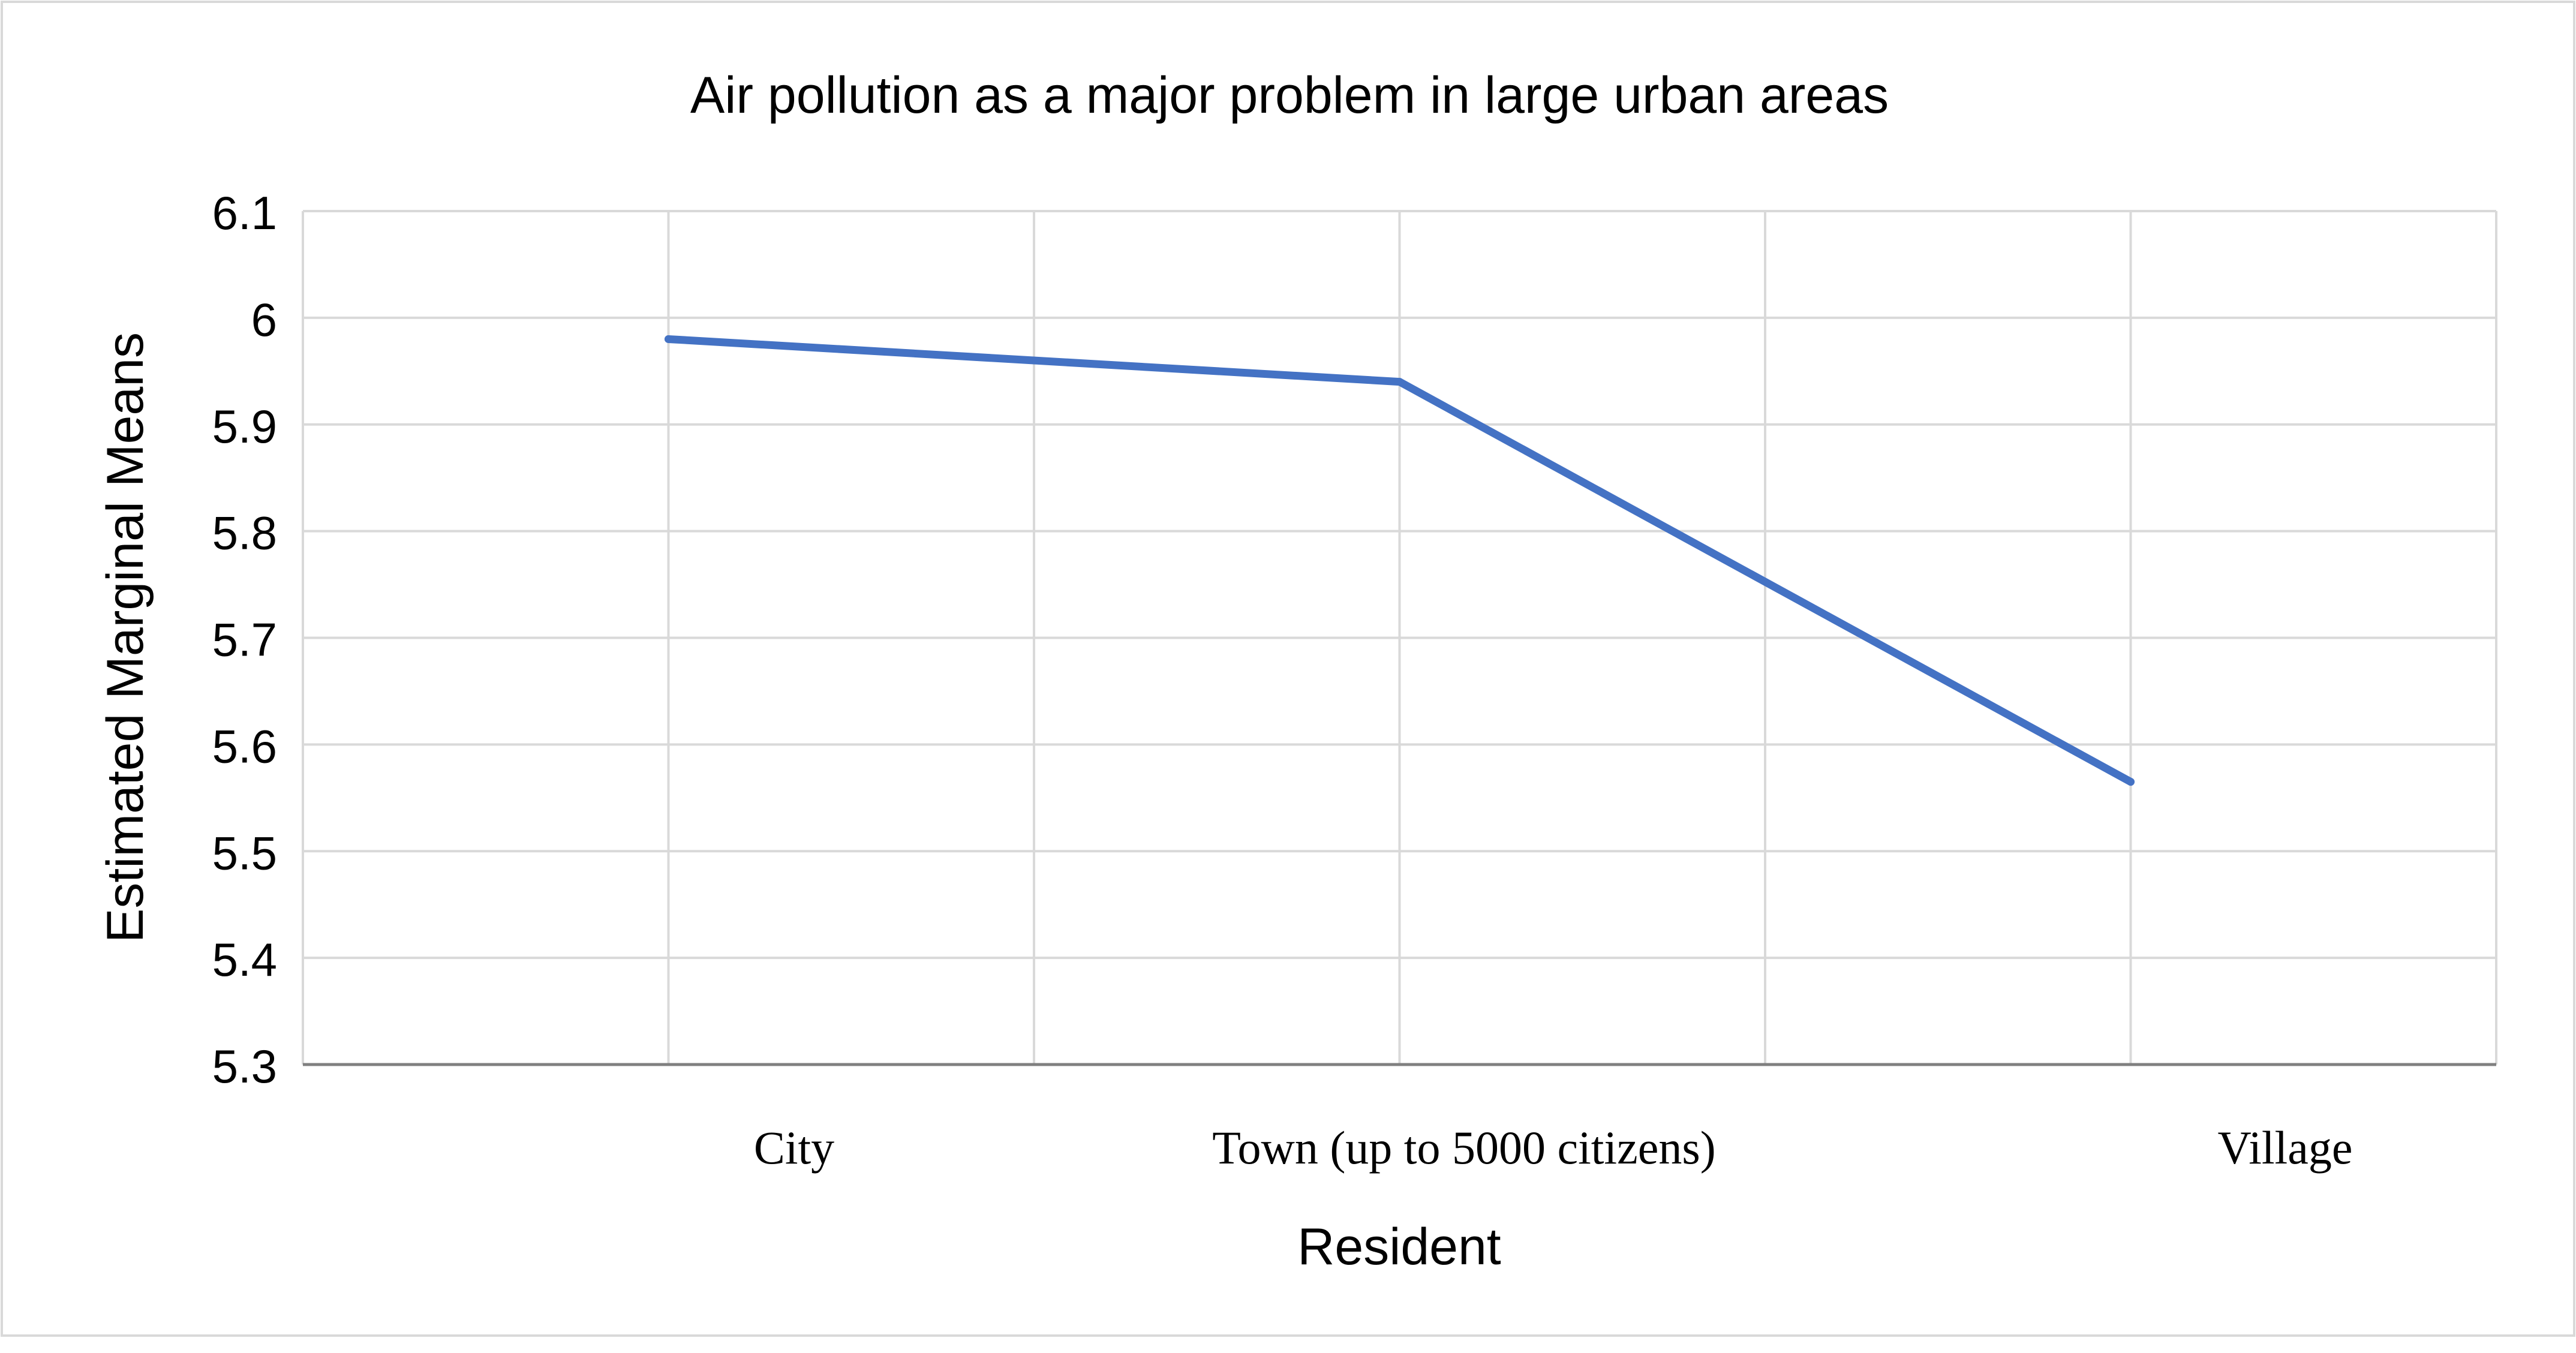 This screenshot has height=1353, width=2576. Describe the element at coordinates (245, 746) in the screenshot. I see `y-tick-label: 5.6` at that location.